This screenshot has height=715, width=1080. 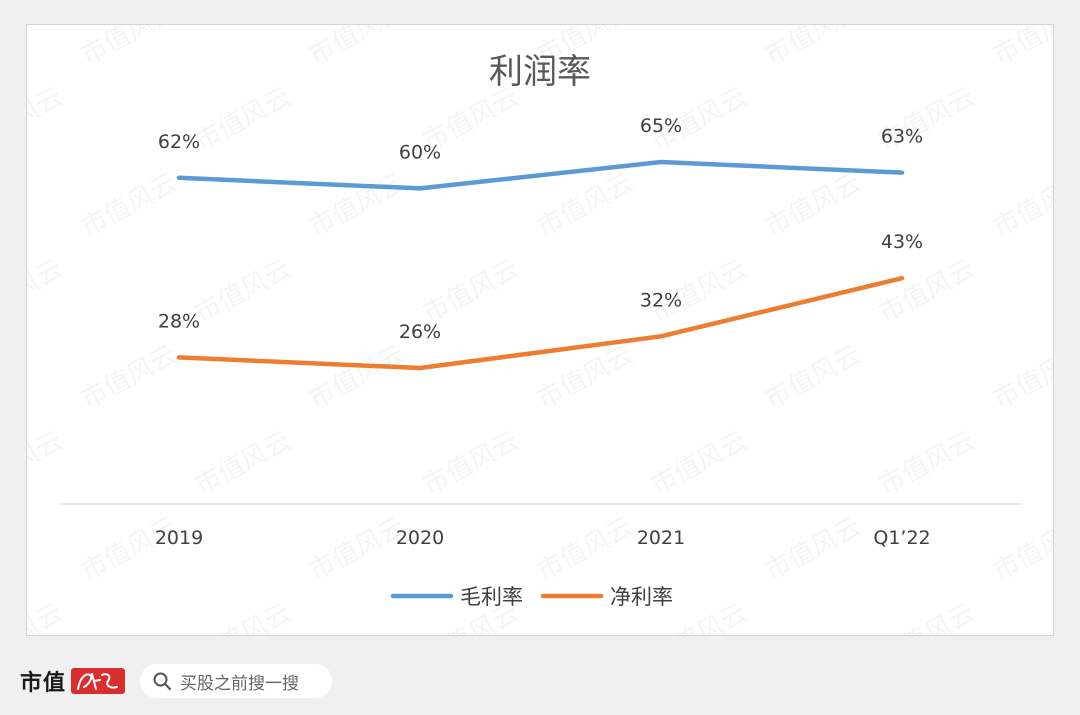 What do you see at coordinates (179, 142) in the screenshot?
I see `data-label: 62%` at bounding box center [179, 142].